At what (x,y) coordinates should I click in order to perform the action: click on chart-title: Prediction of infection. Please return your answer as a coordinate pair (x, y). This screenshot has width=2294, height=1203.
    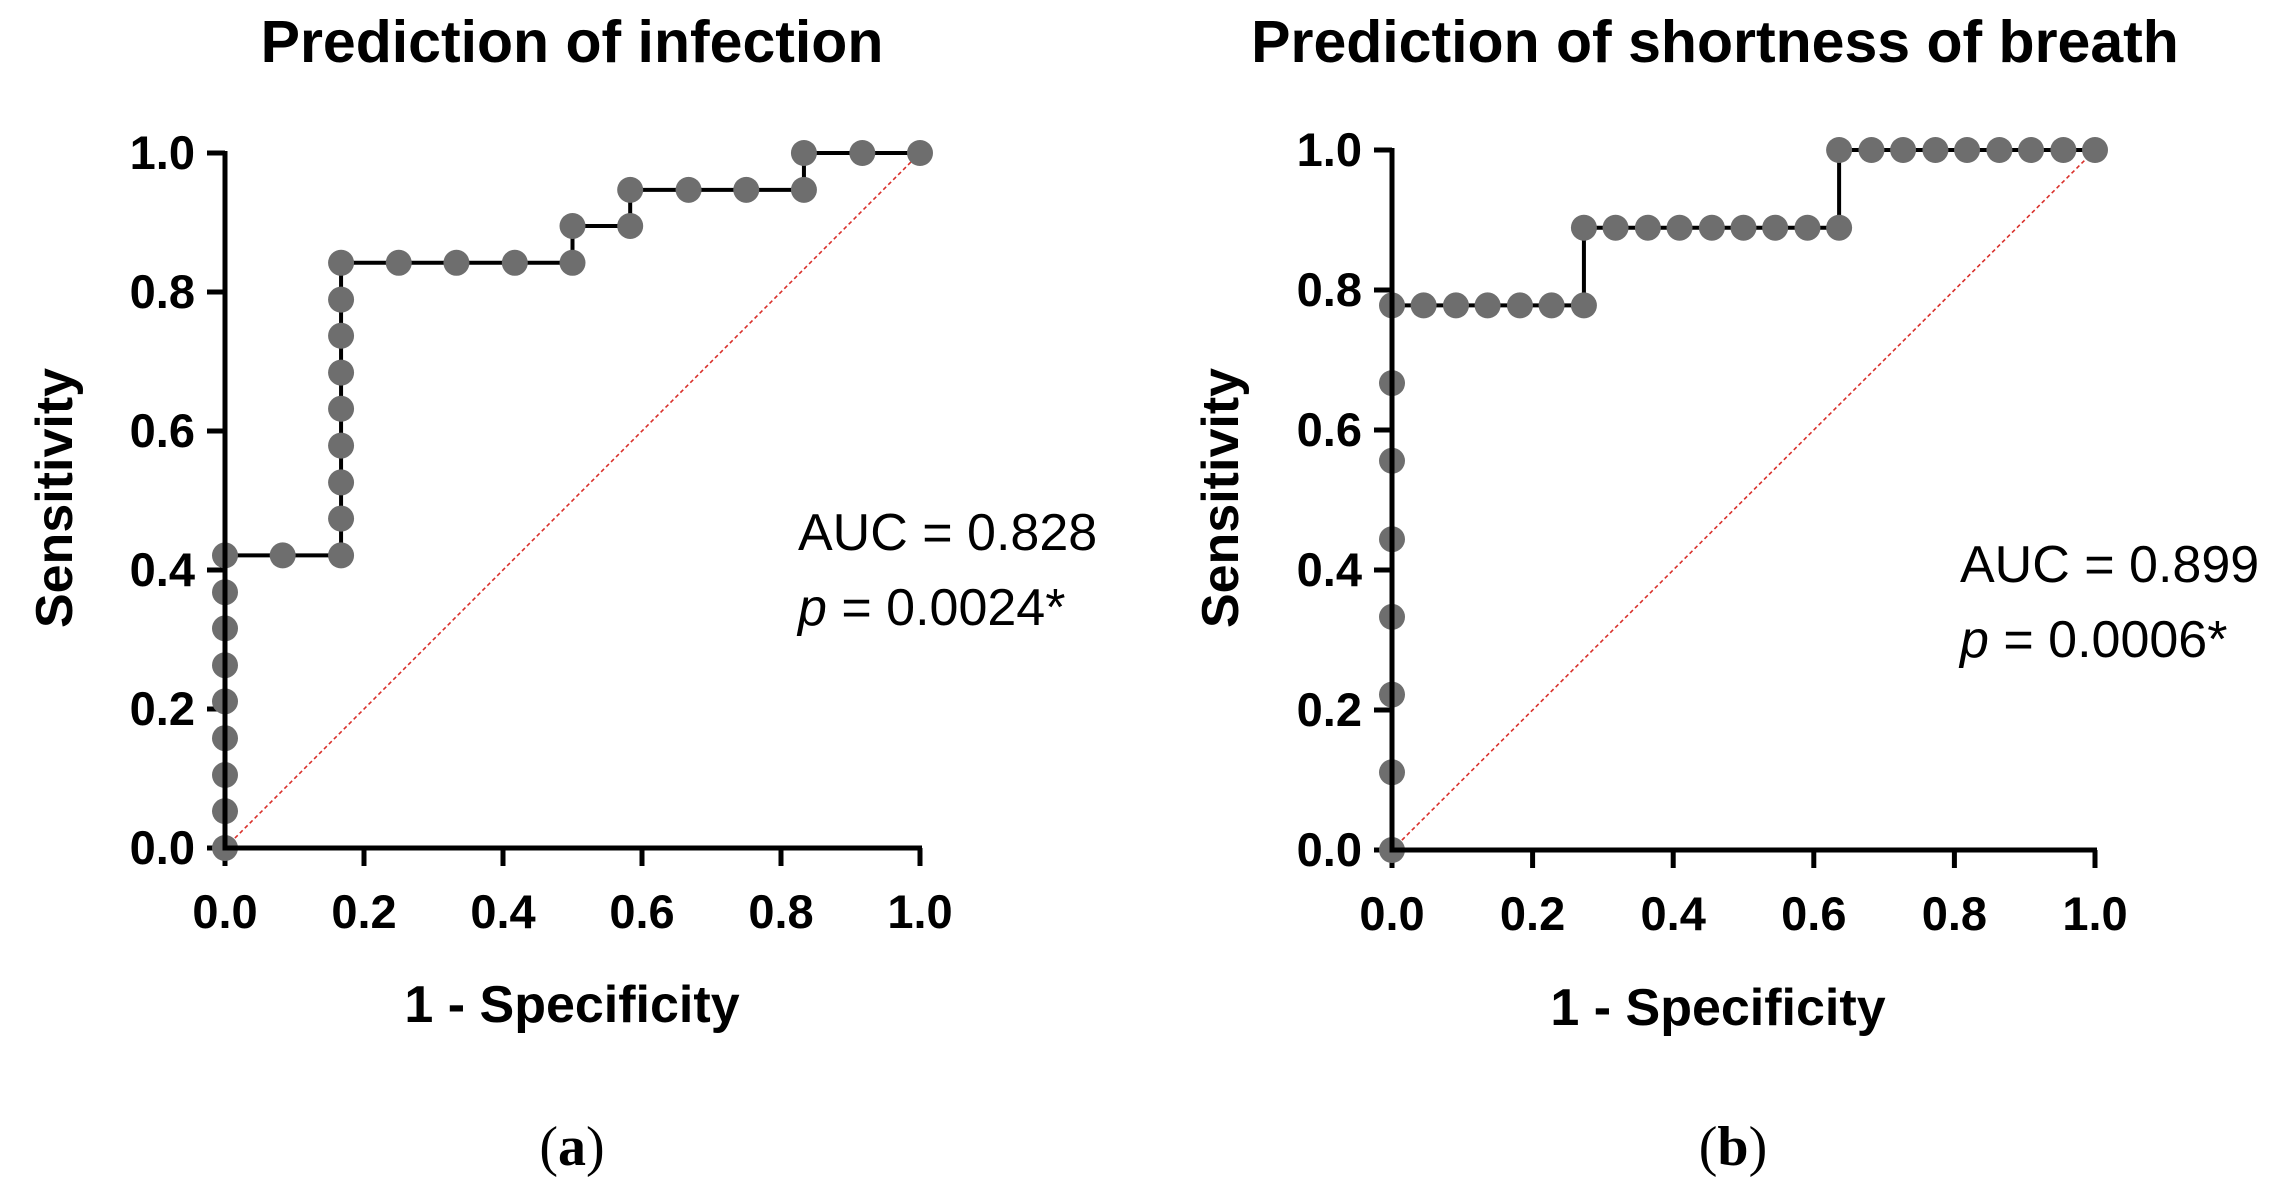
    Looking at the image, I should click on (572, 42).